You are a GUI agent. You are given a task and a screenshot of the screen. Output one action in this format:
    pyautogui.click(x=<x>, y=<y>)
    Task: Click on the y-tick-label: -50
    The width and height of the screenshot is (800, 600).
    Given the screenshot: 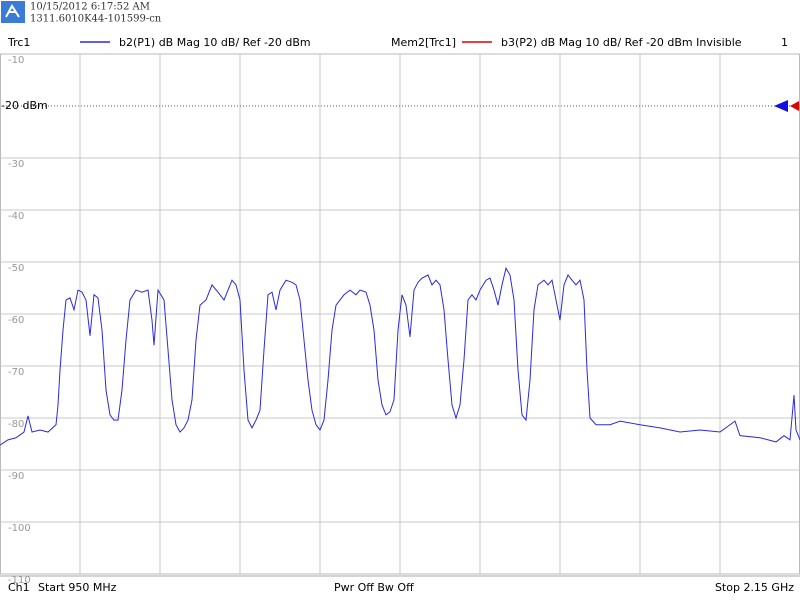 What is the action you would take?
    pyautogui.click(x=16, y=268)
    